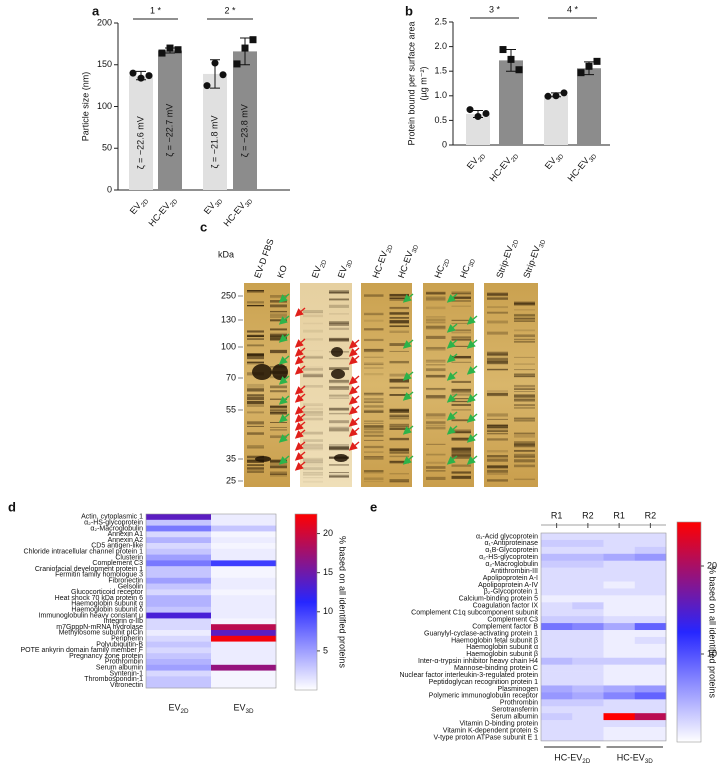  Describe the element at coordinates (589, 66) in the screenshot. I see `data-point` at that location.